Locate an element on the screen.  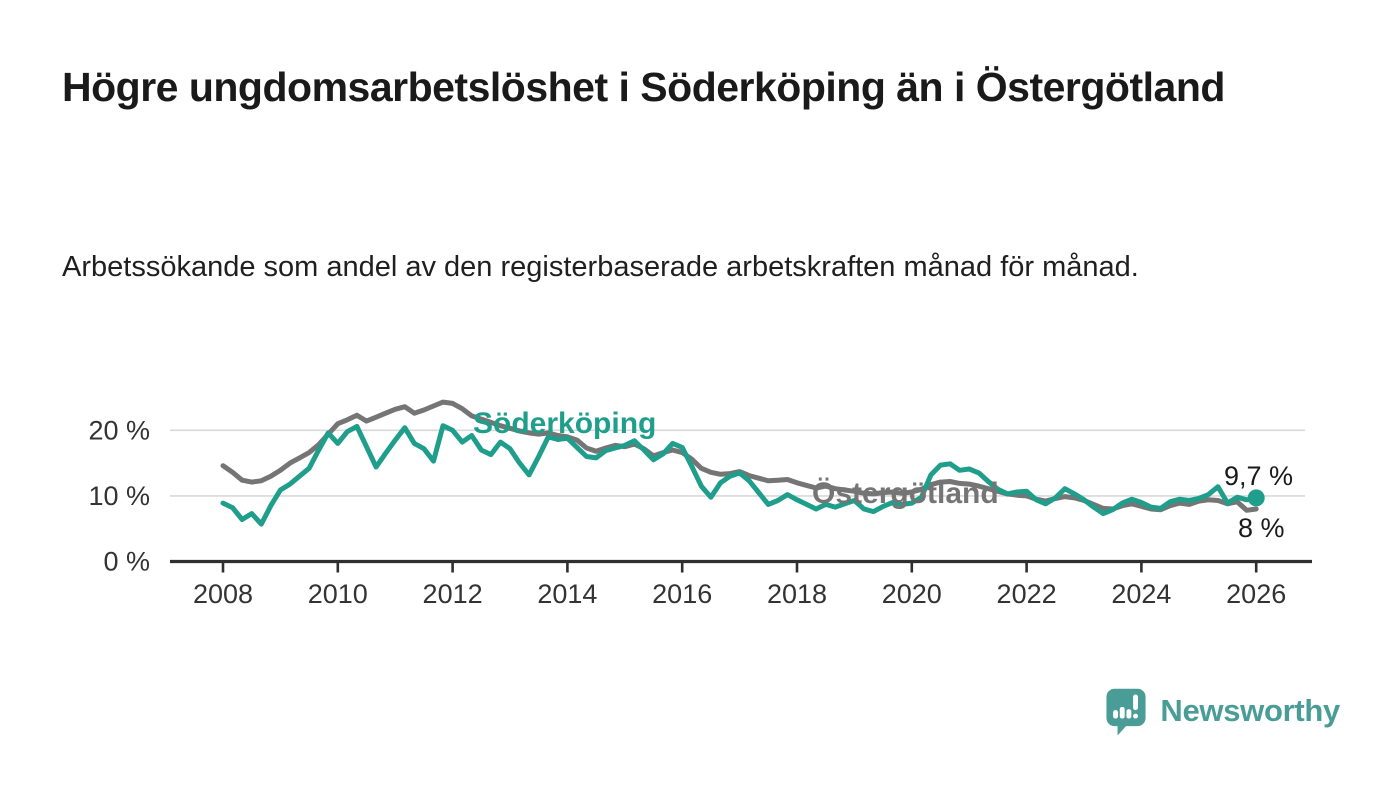
chart-annotation-1: Östergötland is located at coordinates (905, 493).